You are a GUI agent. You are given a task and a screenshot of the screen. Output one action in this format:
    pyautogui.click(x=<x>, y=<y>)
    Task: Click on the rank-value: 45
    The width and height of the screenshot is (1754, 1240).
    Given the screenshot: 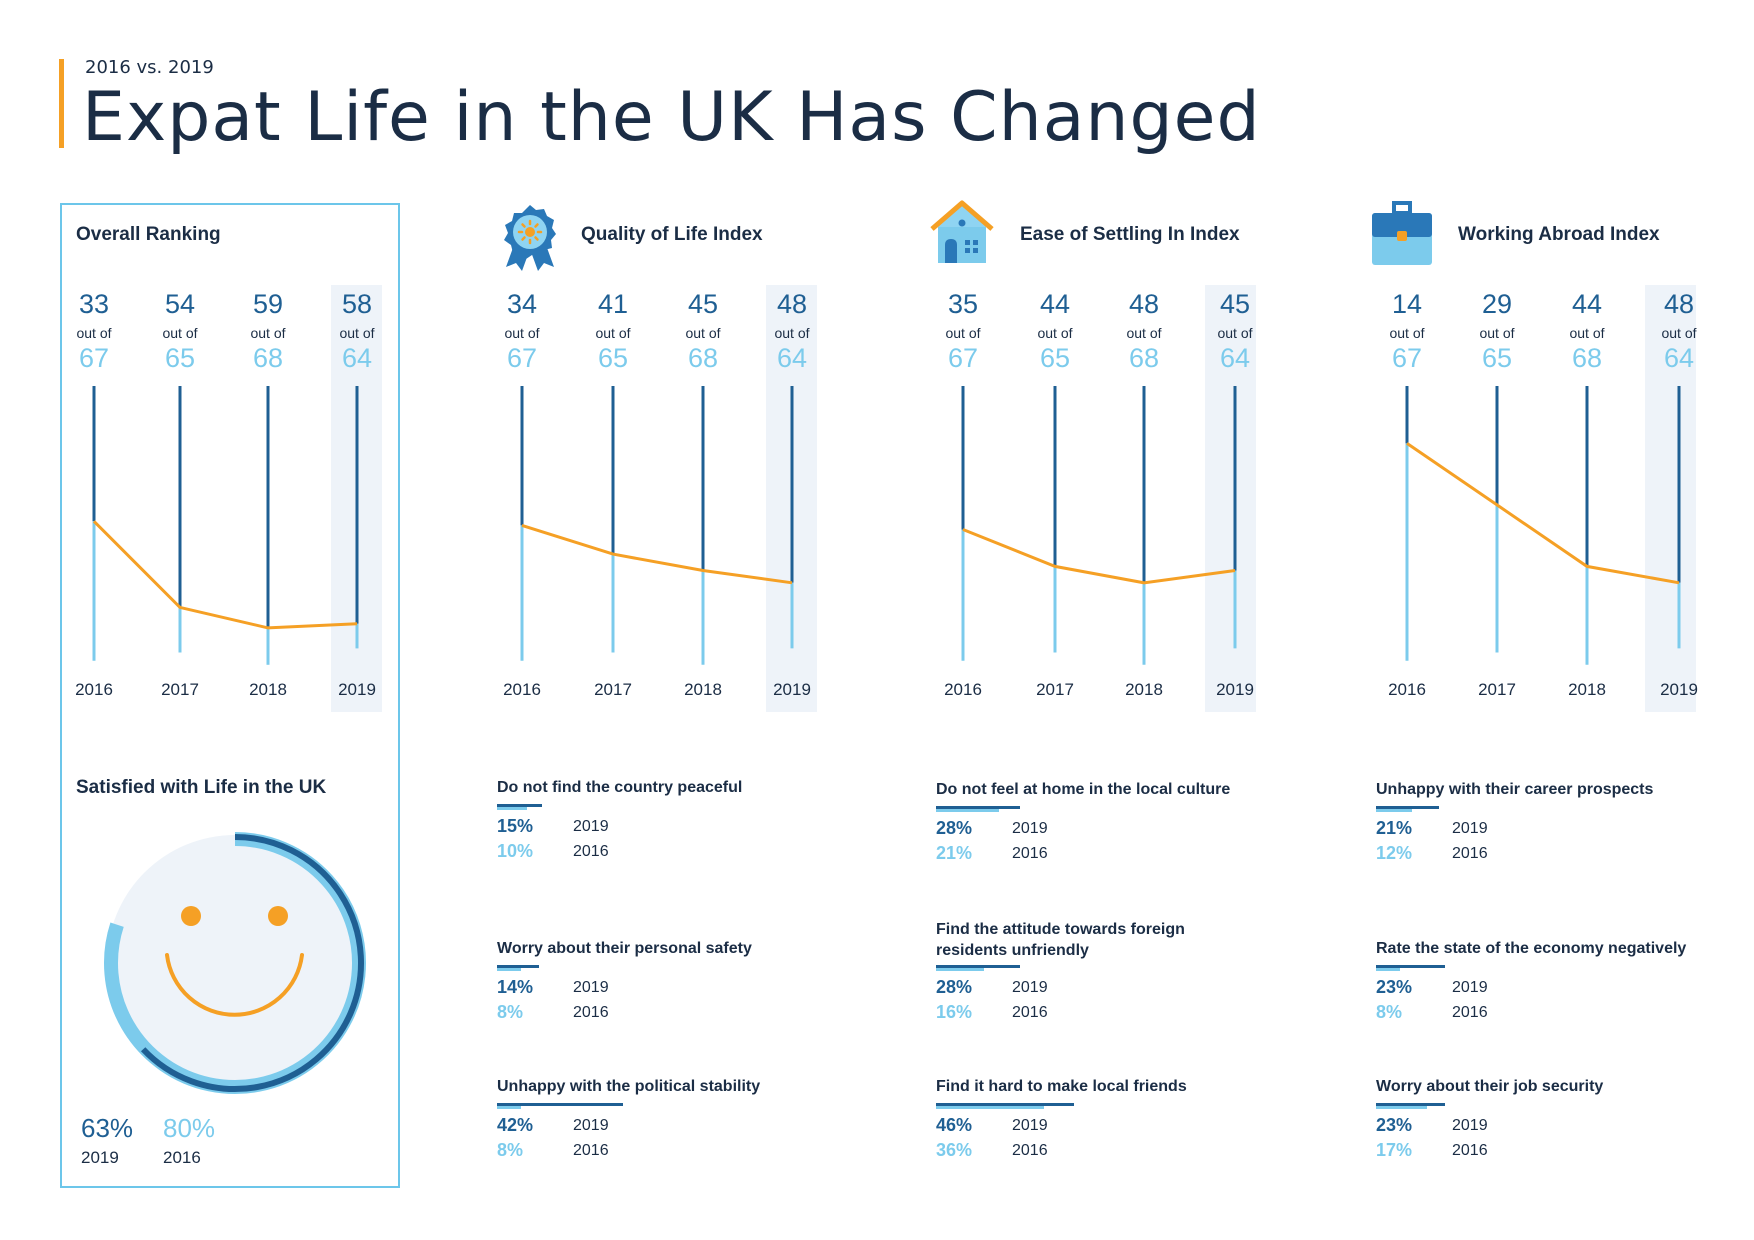 What is the action you would take?
    pyautogui.click(x=1235, y=304)
    